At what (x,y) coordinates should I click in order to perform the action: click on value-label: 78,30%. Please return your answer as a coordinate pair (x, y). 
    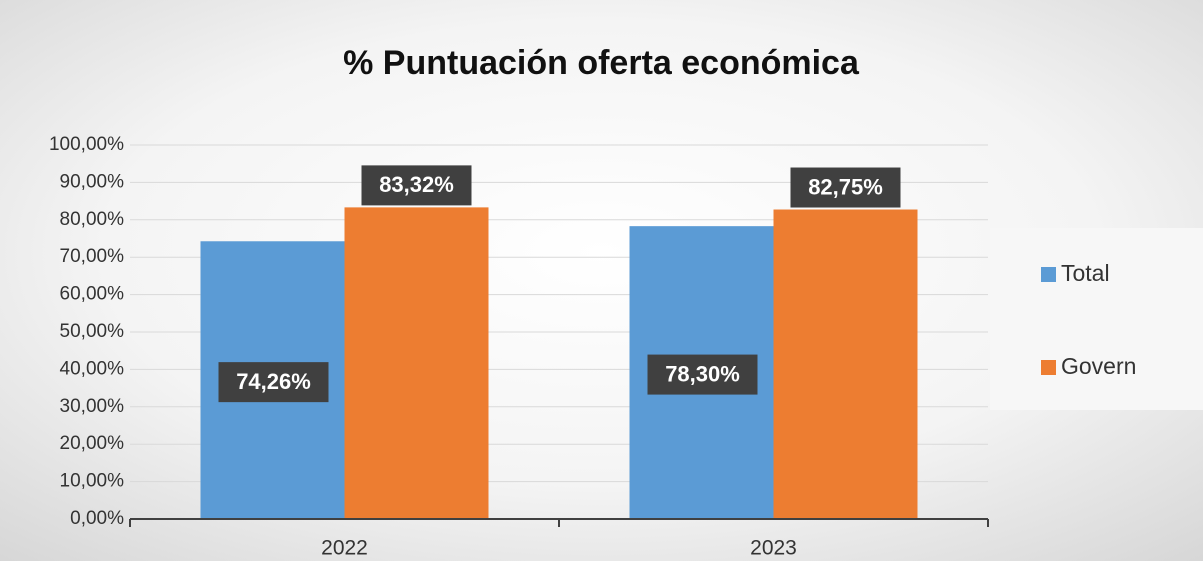
    Looking at the image, I should click on (702, 373).